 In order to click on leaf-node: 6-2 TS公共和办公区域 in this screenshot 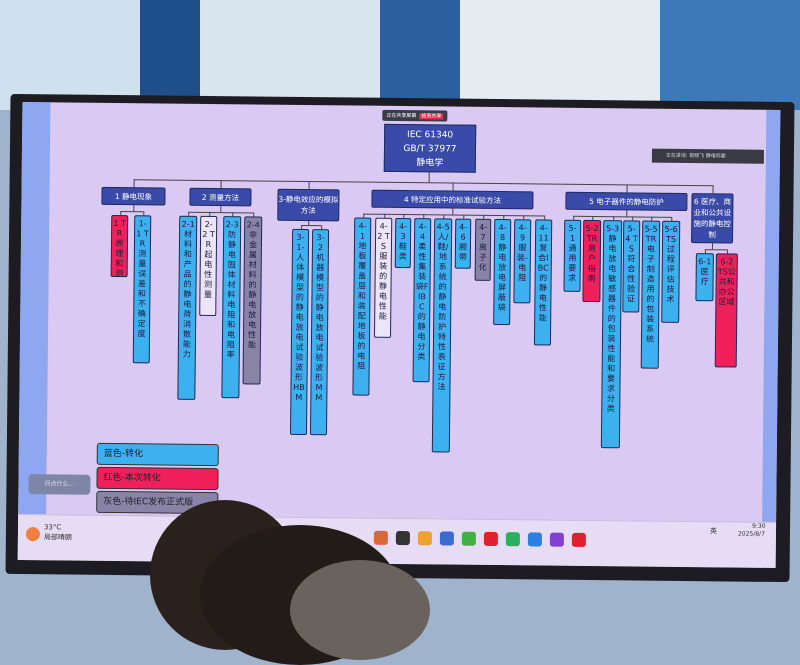, I will do `click(726, 310)`.